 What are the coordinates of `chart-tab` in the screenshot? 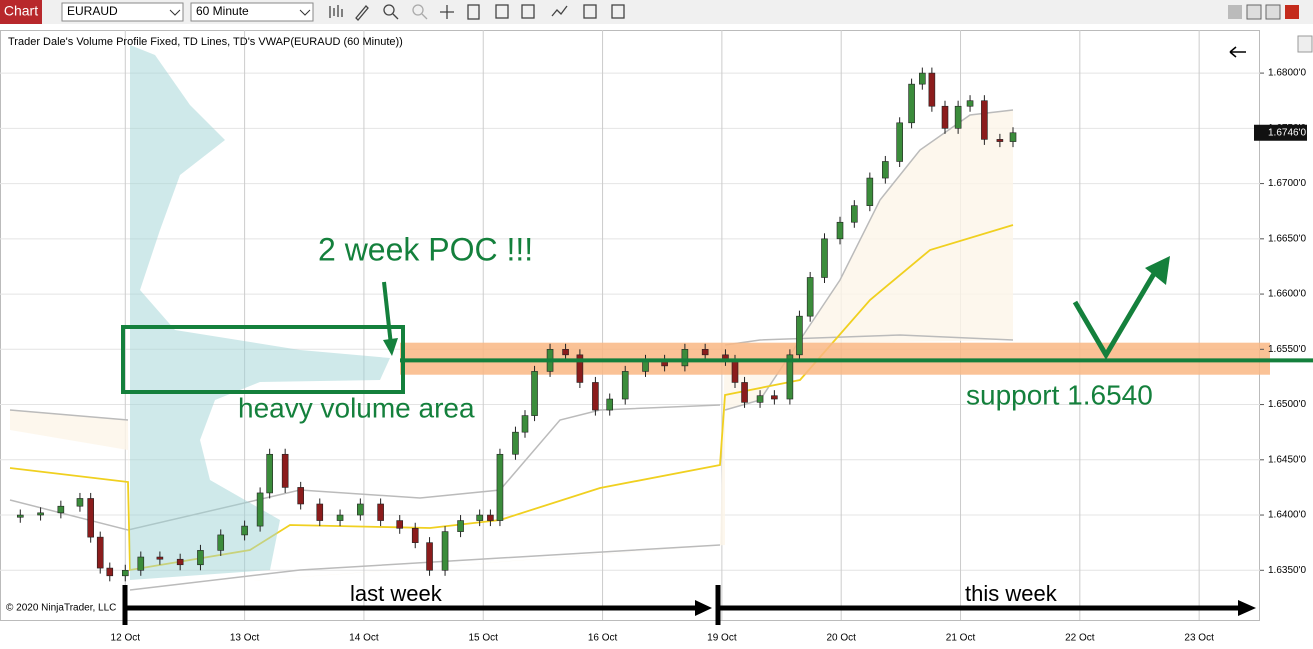 It's located at (21, 12).